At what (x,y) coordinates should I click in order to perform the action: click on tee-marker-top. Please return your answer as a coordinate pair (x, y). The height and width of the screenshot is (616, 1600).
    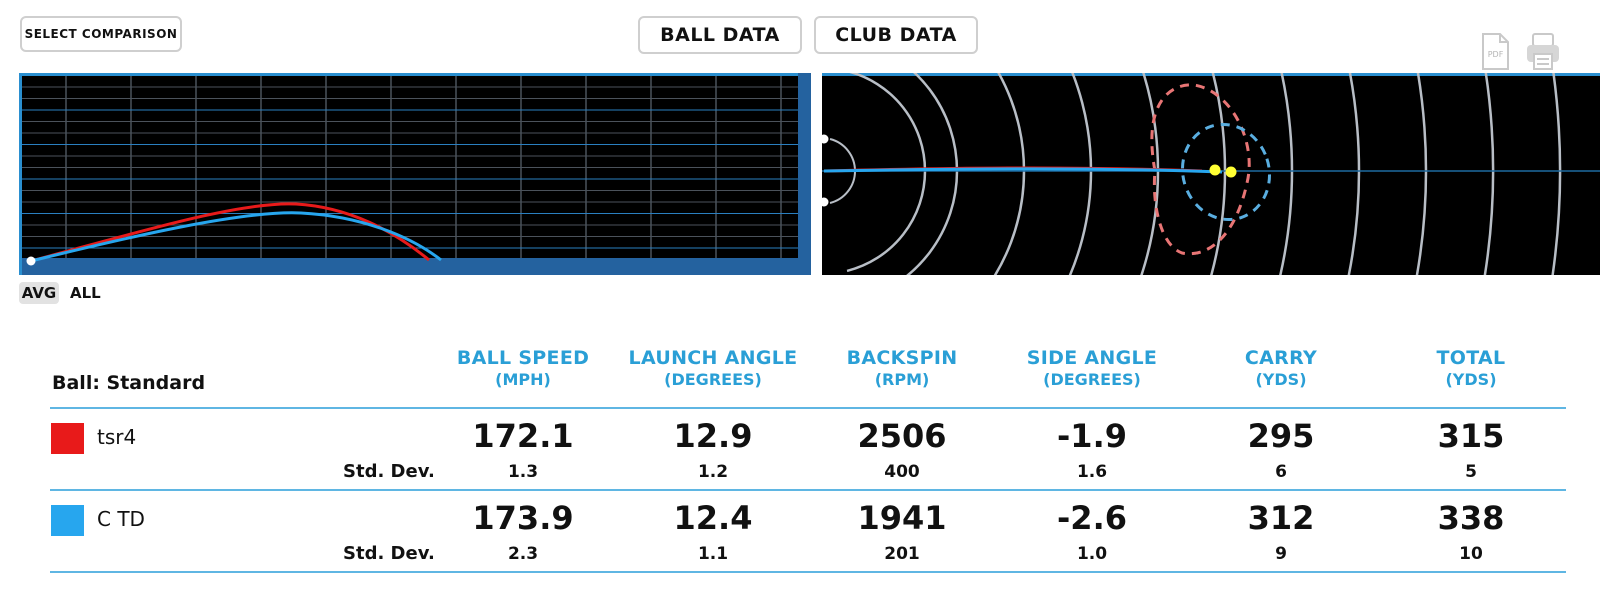
    Looking at the image, I should click on (825, 139).